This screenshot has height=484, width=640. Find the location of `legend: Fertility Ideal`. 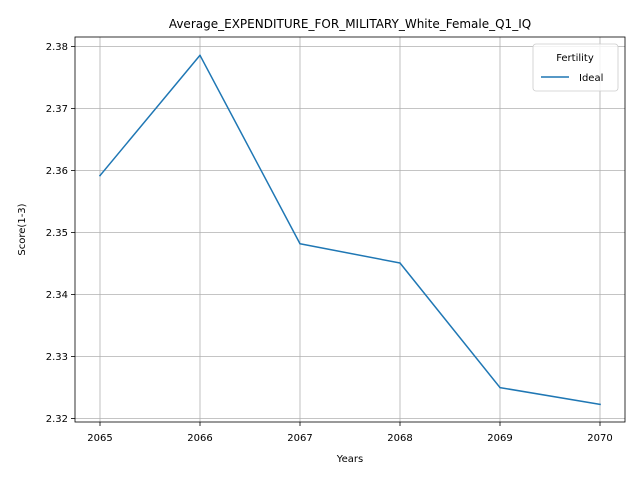

legend: Fertility Ideal is located at coordinates (575, 67).